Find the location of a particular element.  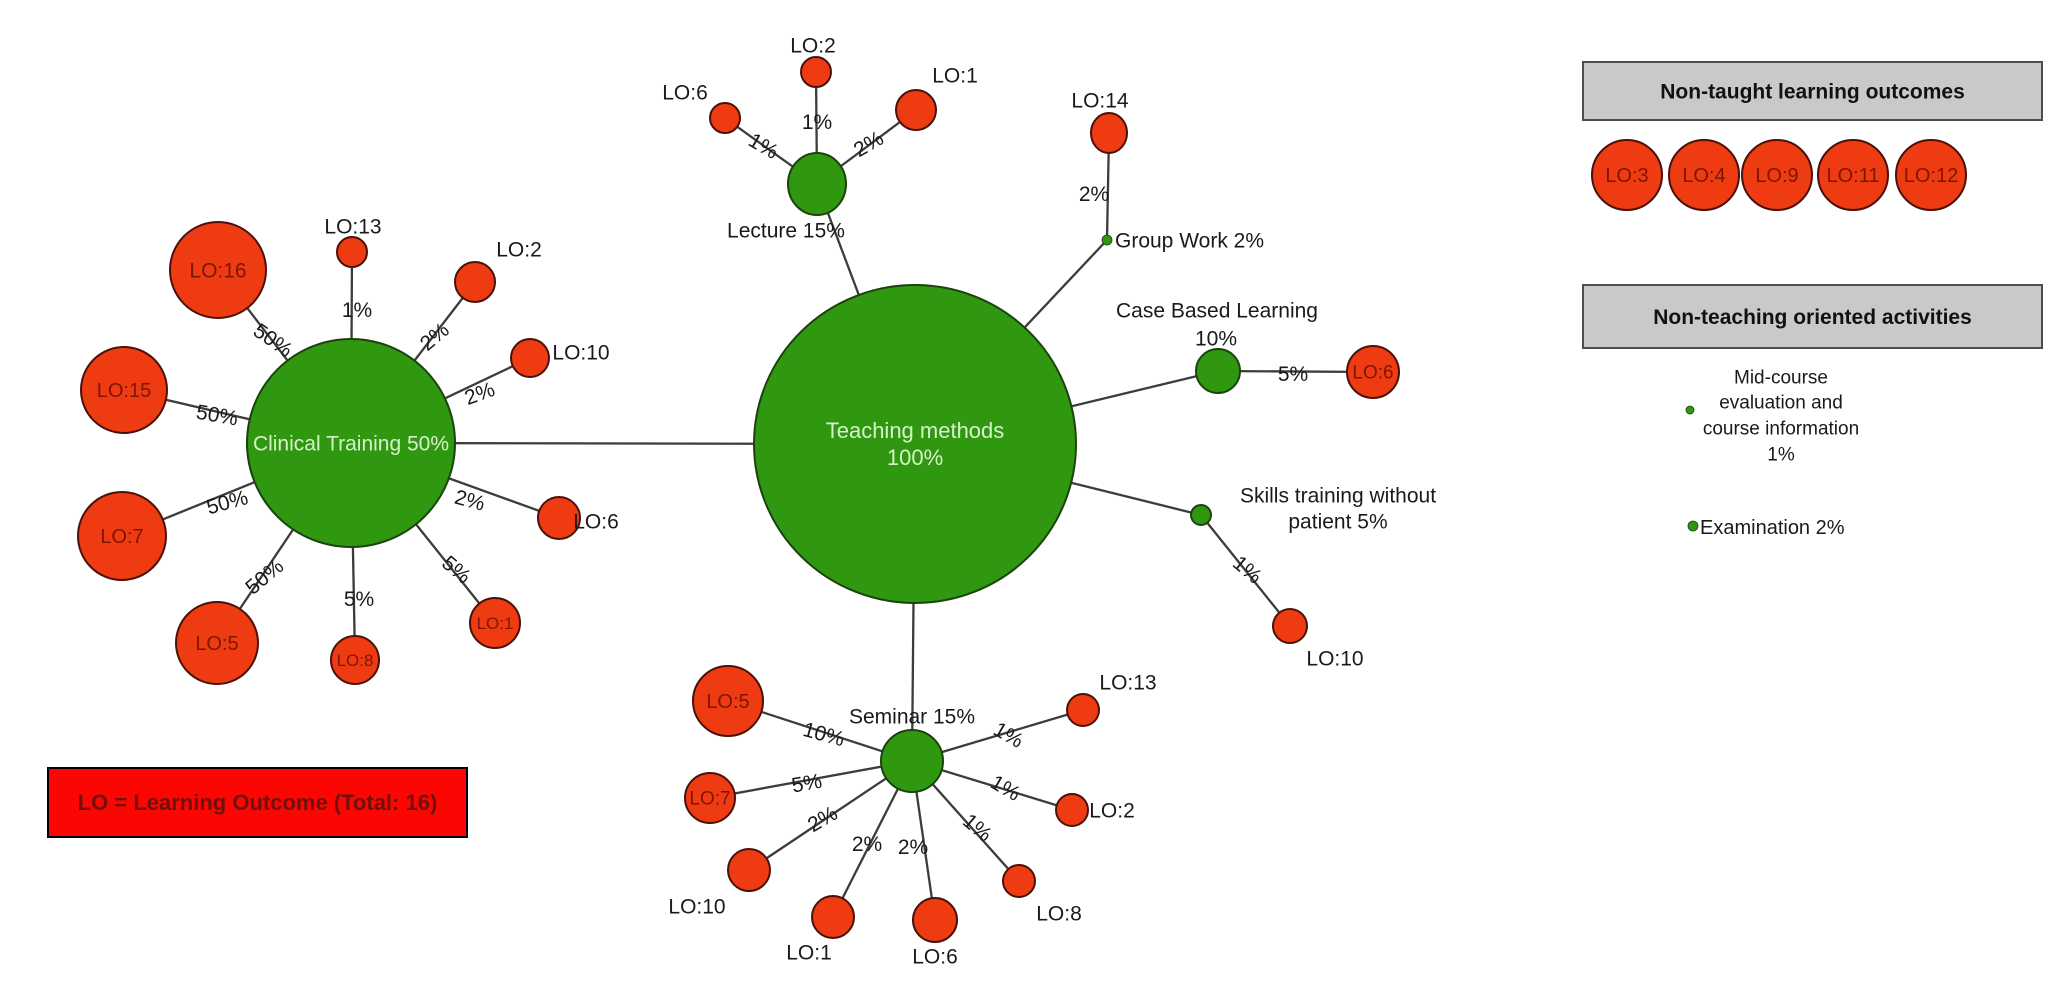

node-c-lo15 is located at coordinates (124, 390).